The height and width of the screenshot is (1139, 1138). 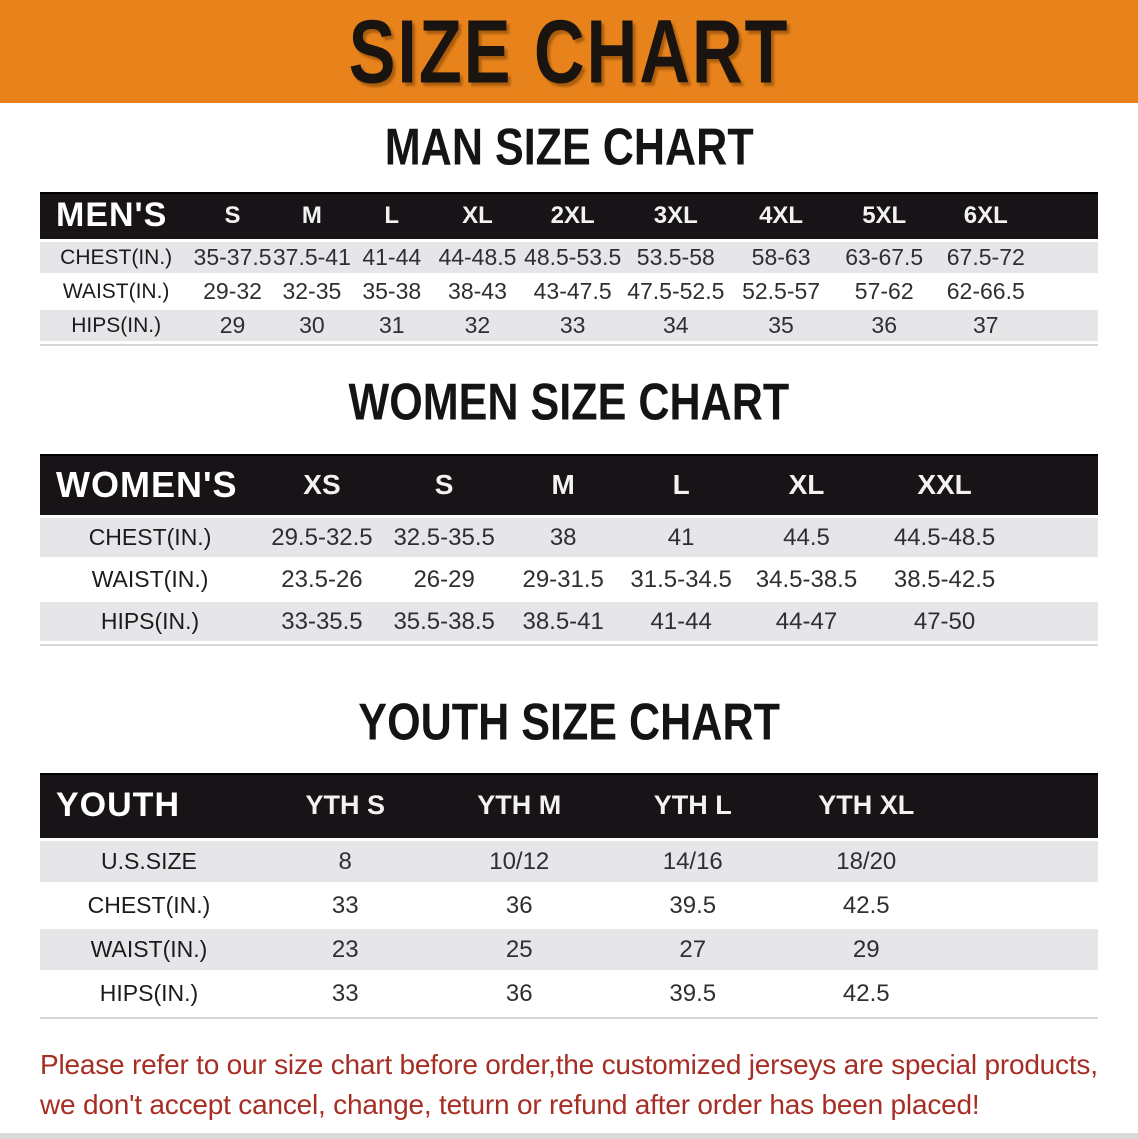 What do you see at coordinates (569, 1136) in the screenshot?
I see `bottom-edge-strip` at bounding box center [569, 1136].